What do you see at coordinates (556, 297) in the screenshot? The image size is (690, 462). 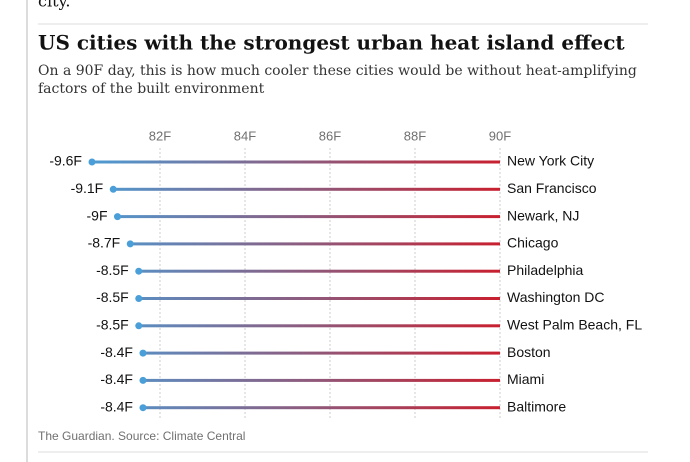 I see `category-label: Washington DC` at bounding box center [556, 297].